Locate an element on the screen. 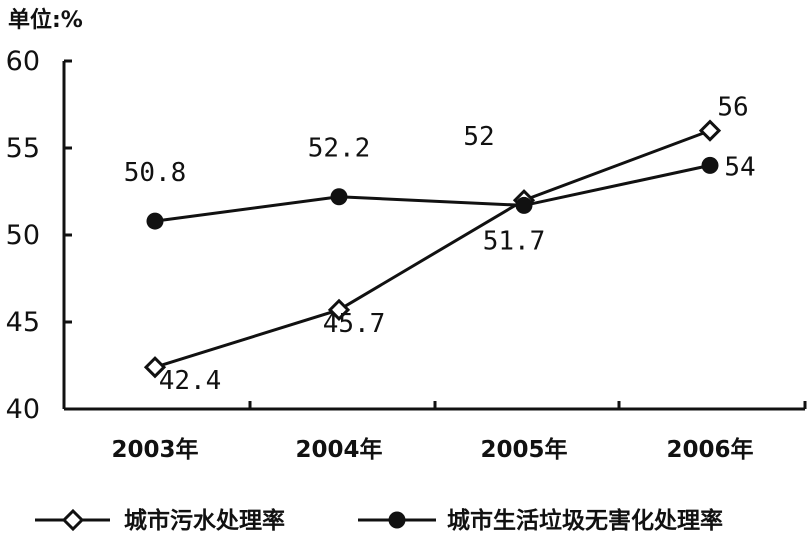 The image size is (809, 541). x-tick-label: 2005年 is located at coordinates (523, 449).